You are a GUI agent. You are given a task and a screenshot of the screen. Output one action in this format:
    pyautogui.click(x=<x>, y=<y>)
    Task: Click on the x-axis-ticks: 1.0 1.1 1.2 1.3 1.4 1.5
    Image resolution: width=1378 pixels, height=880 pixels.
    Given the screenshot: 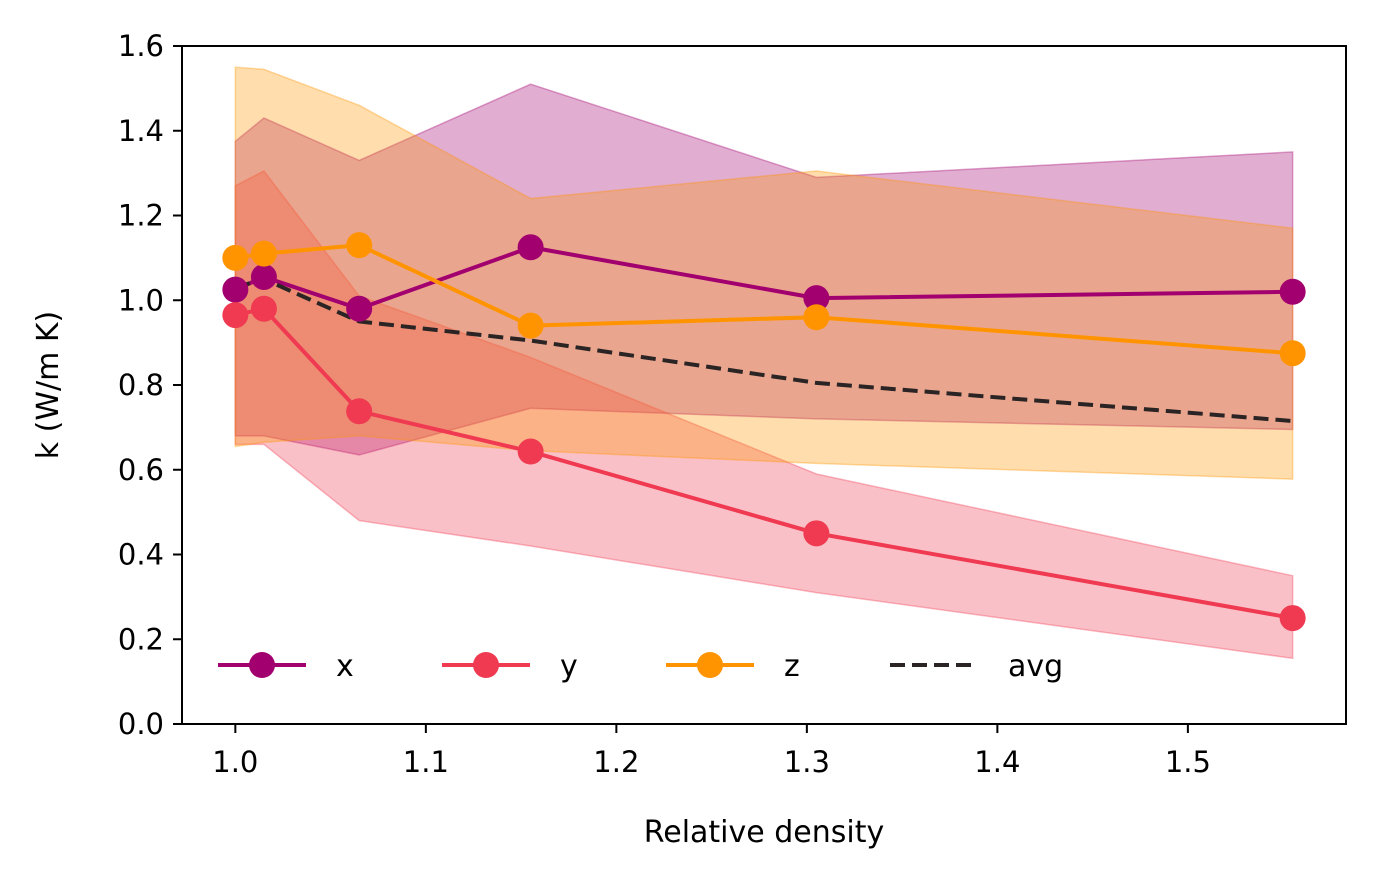 What is the action you would take?
    pyautogui.click(x=711, y=751)
    